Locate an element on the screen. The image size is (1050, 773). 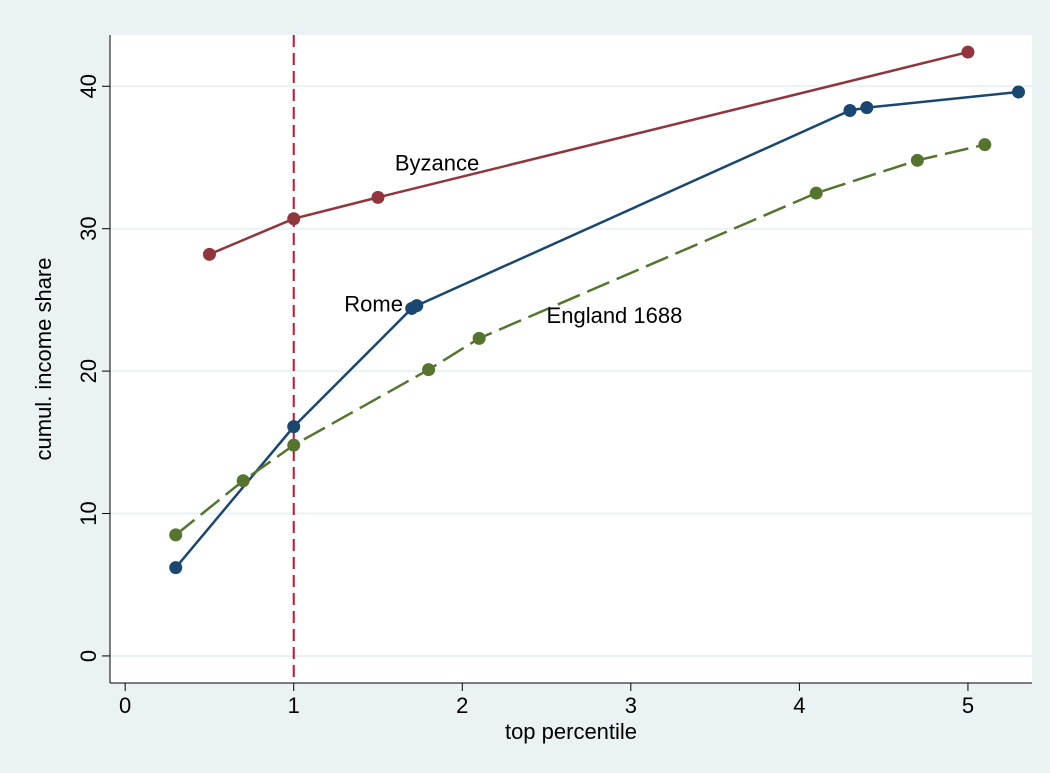
x-tick-label: 4 is located at coordinates (799, 705).